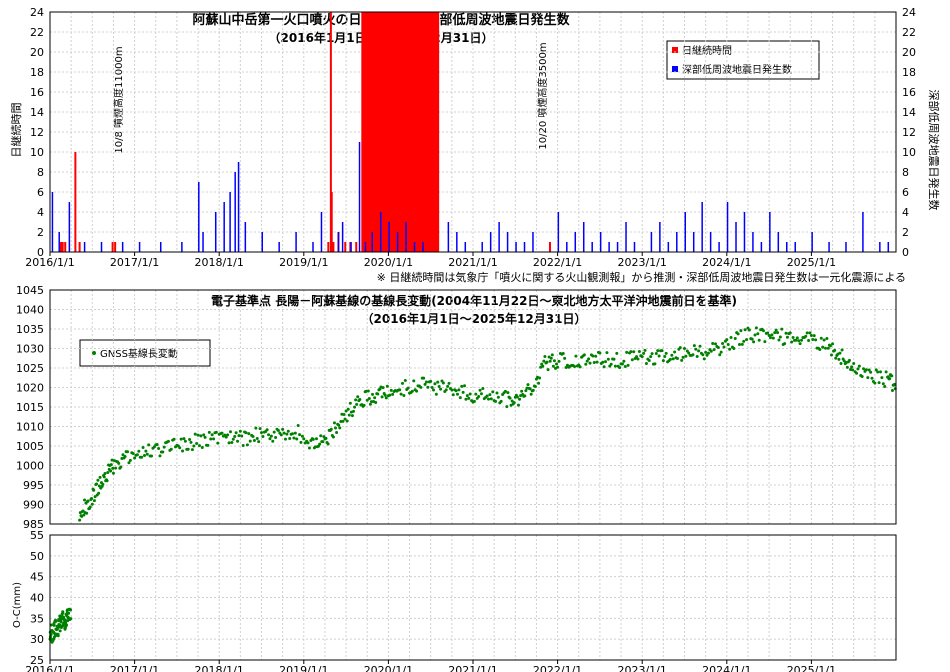  What do you see at coordinates (33, 485) in the screenshot?
I see `chart2-ytick-label: 995` at bounding box center [33, 485].